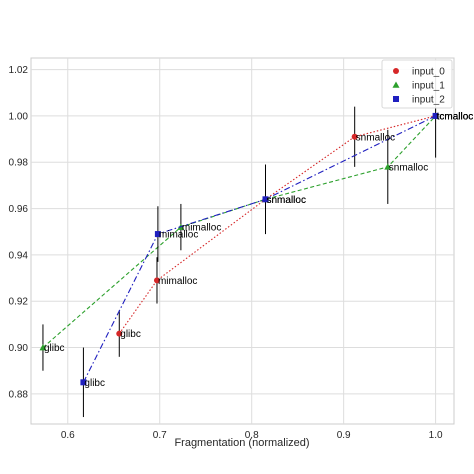 The image size is (474, 474). What do you see at coordinates (19, 348) in the screenshot?
I see `y-tick-label: 0.90` at bounding box center [19, 348].